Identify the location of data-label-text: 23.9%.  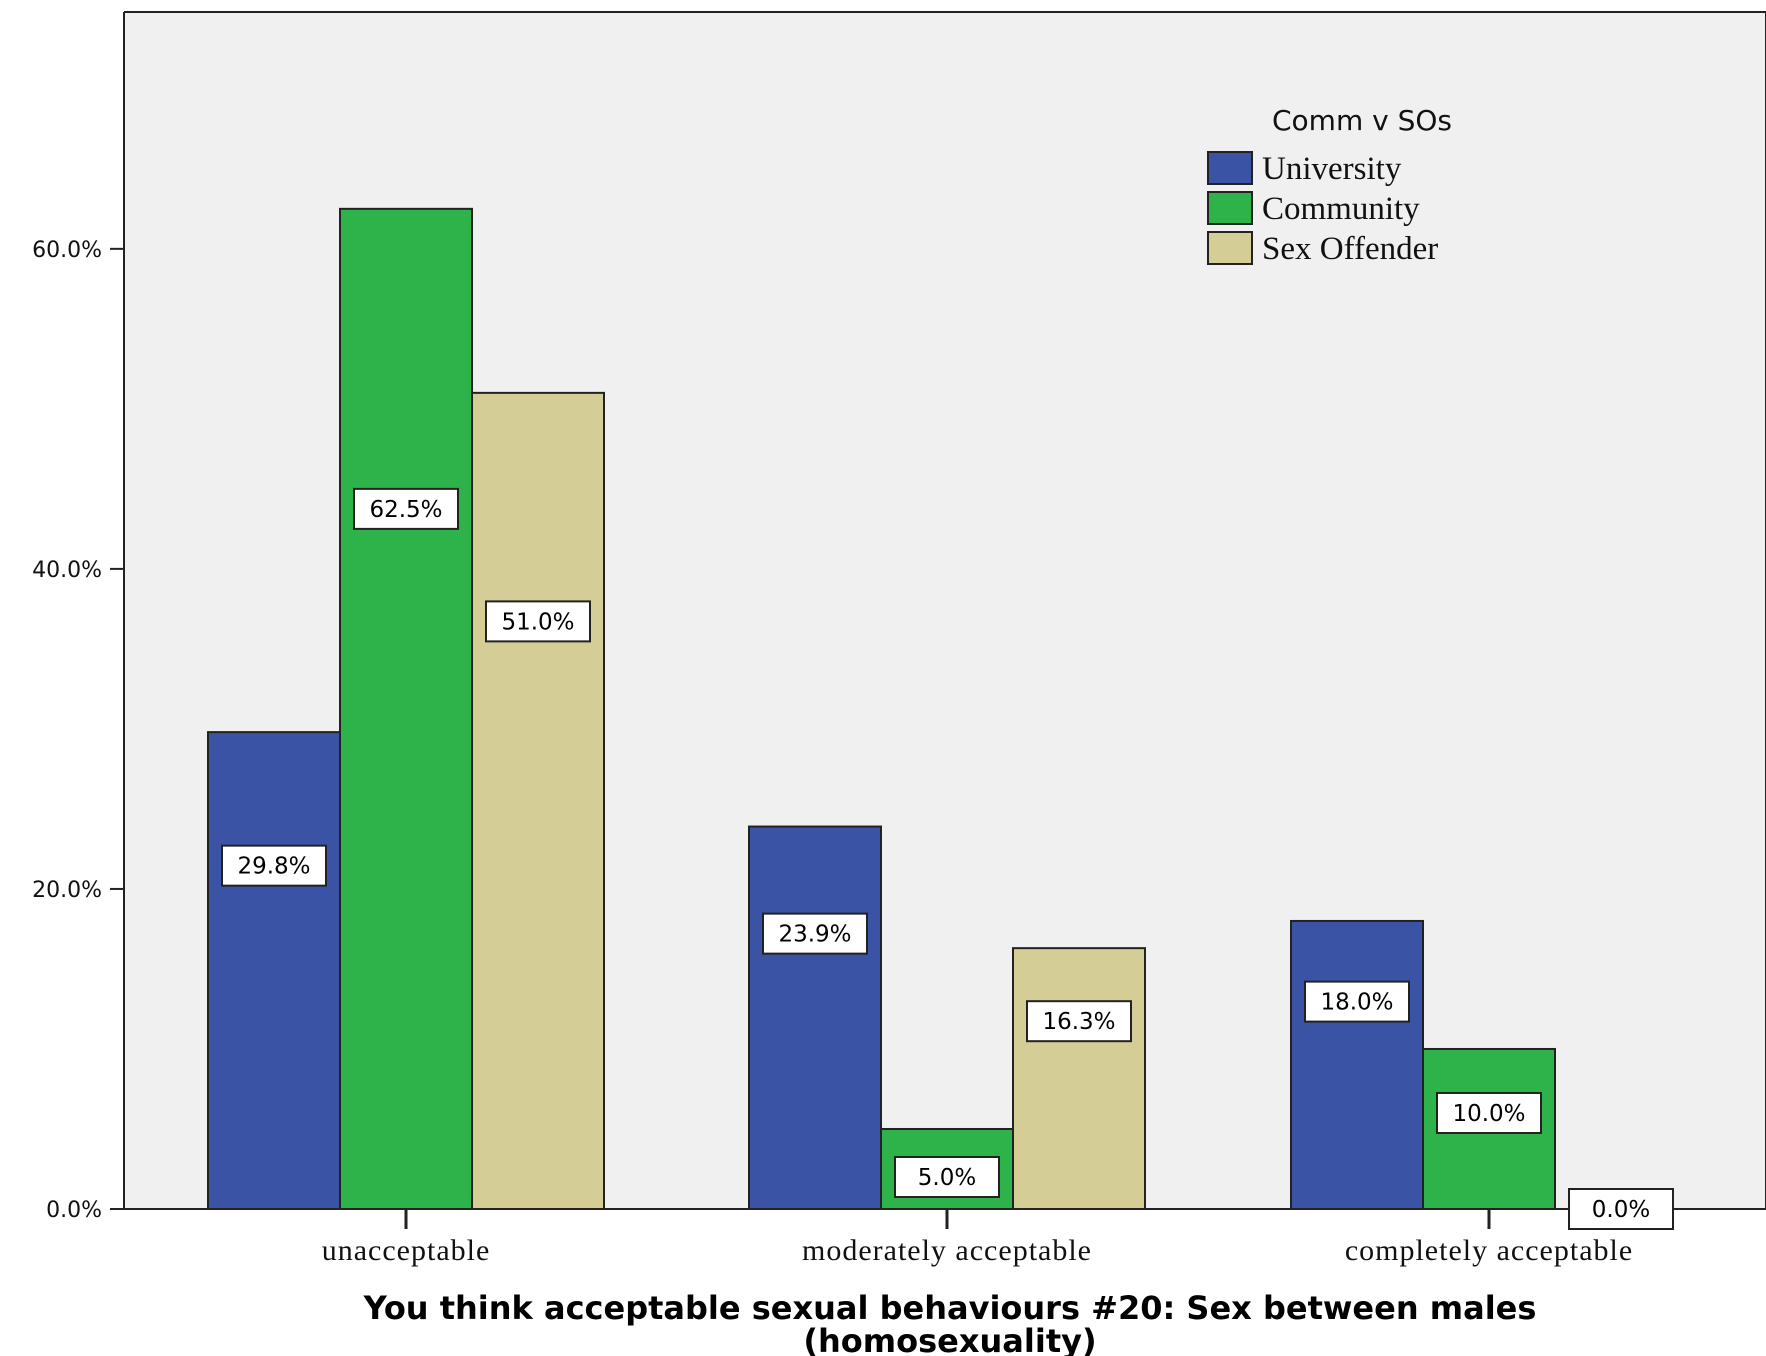
(814, 935).